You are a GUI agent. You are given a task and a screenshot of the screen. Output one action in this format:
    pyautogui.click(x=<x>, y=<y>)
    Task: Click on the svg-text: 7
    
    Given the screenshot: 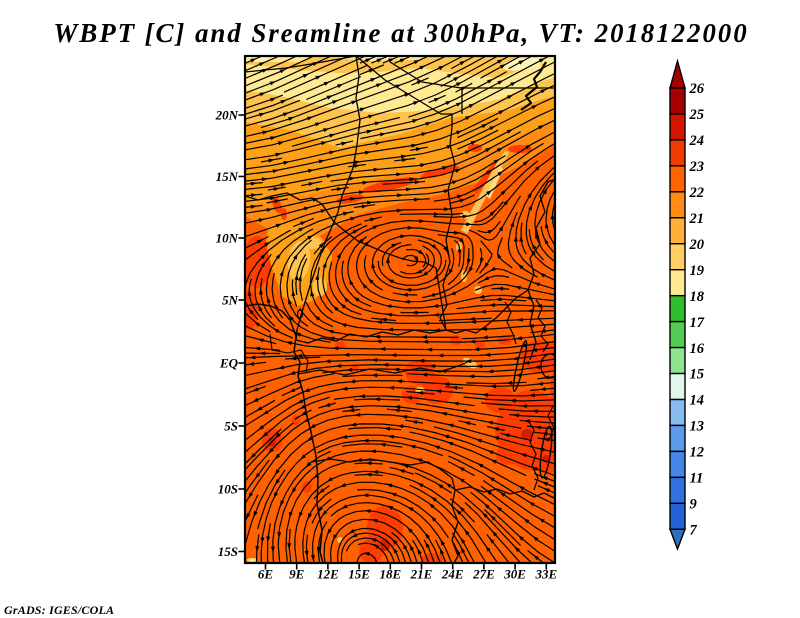 What is the action you would take?
    pyautogui.click(x=694, y=531)
    